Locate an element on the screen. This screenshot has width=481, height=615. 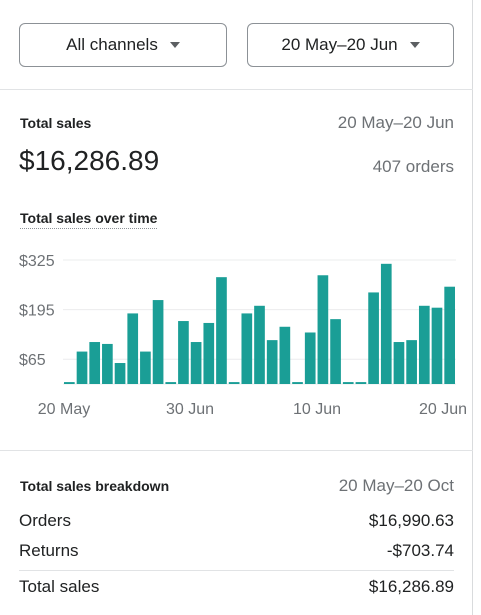
divider is located at coordinates (236, 570).